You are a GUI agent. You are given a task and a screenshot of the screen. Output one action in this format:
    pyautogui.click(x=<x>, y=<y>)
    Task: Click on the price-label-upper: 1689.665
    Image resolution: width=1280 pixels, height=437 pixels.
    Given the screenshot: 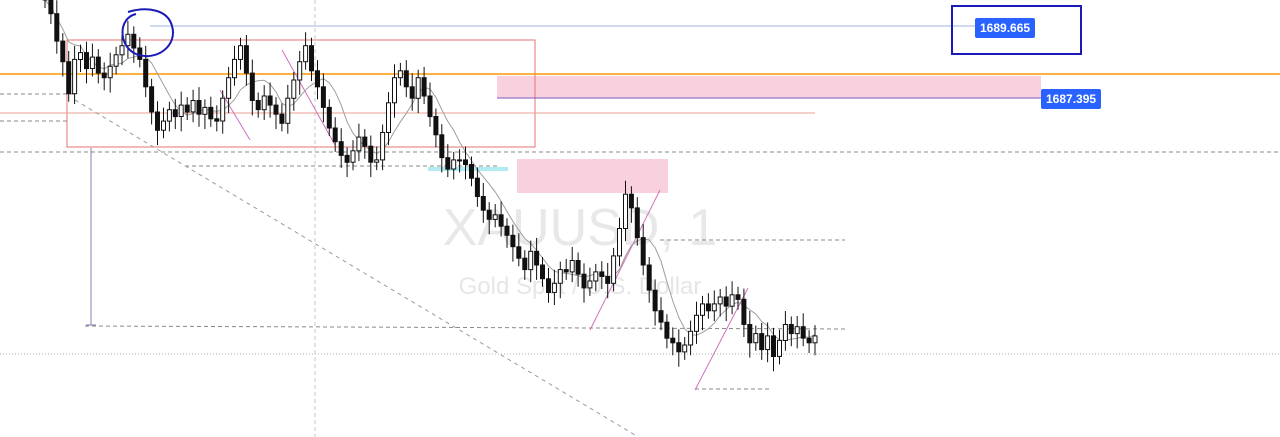 What is the action you would take?
    pyautogui.click(x=1005, y=28)
    